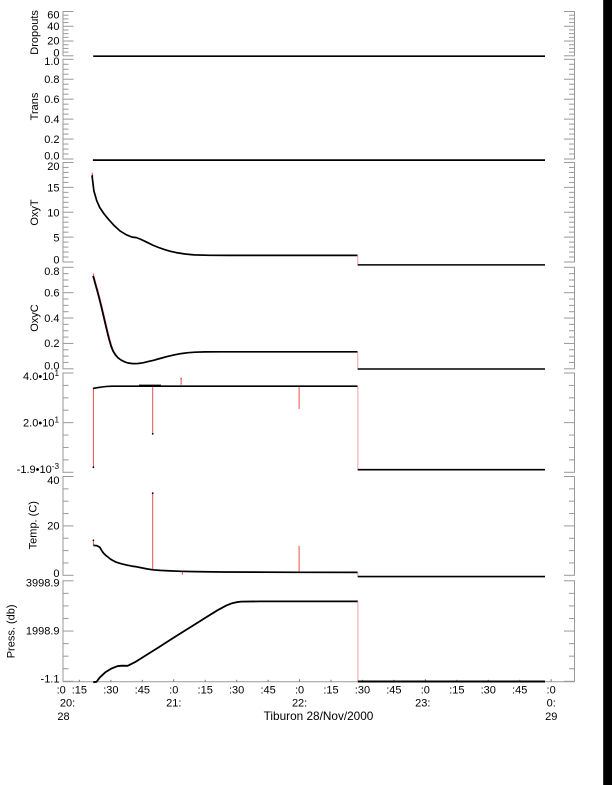  Describe the element at coordinates (67, 704) in the screenshot. I see `svg-text: 20:` at that location.